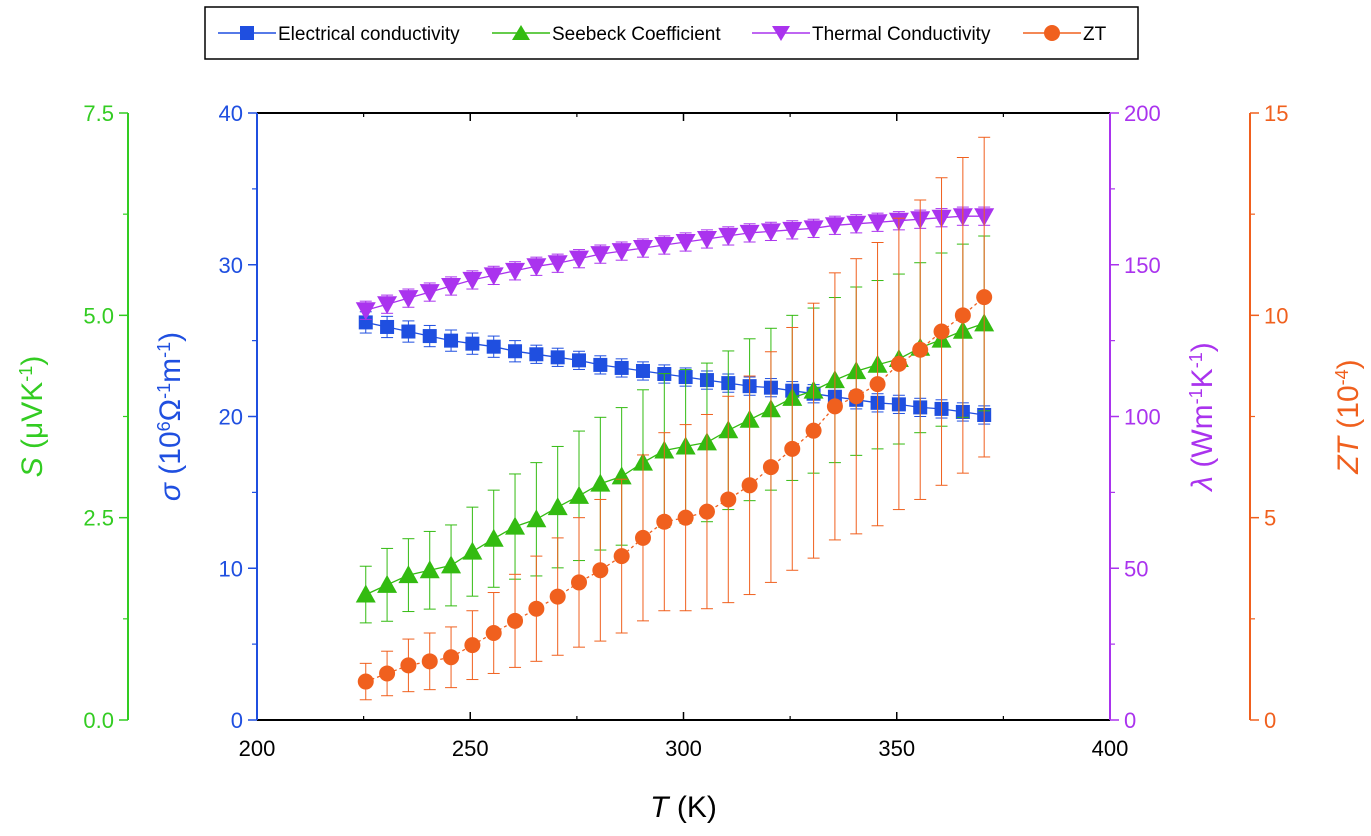  Describe the element at coordinates (1136, 568) in the screenshot. I see `y-tick-label-lambda: 50` at that location.